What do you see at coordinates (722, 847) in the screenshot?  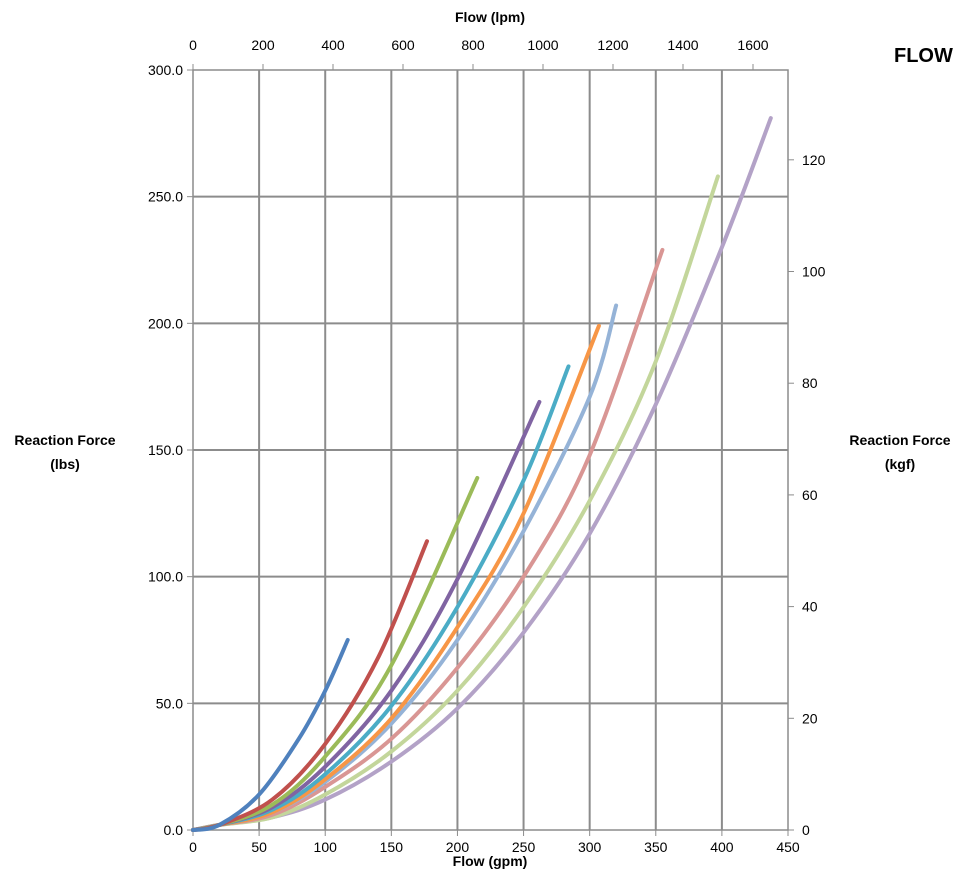 I see `x-tick-label: 400` at bounding box center [722, 847].